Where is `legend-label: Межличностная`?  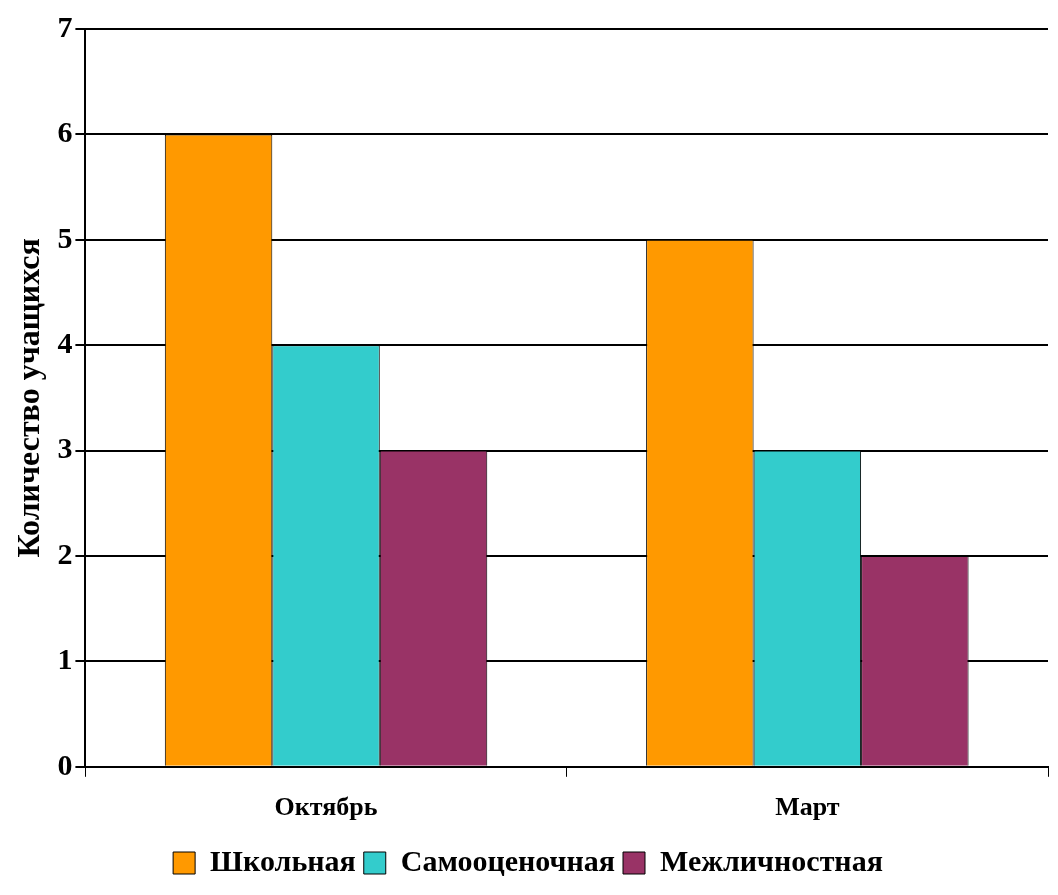
legend-label: Межличностная is located at coordinates (771, 860).